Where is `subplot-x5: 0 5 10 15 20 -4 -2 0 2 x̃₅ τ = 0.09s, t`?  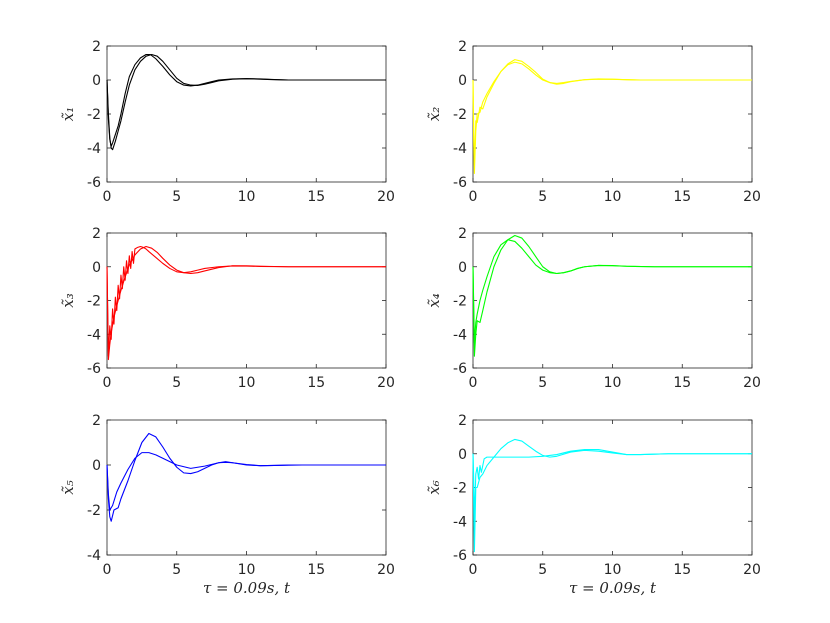 subplot-x5: 0 5 10 15 20 -4 -2 0 2 x̃₅ τ = 0.09s, t is located at coordinates (227, 505).